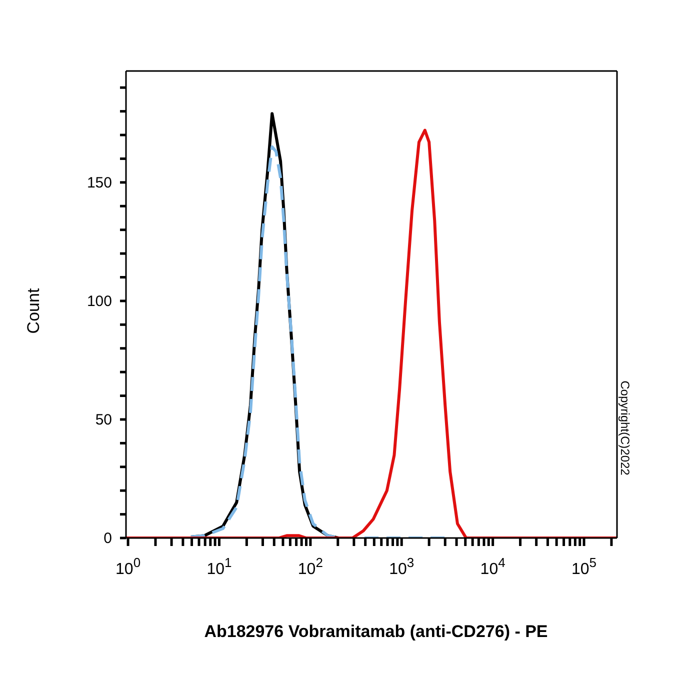  Describe the element at coordinates (103, 419) in the screenshot. I see `y-tick-label: 50` at that location.